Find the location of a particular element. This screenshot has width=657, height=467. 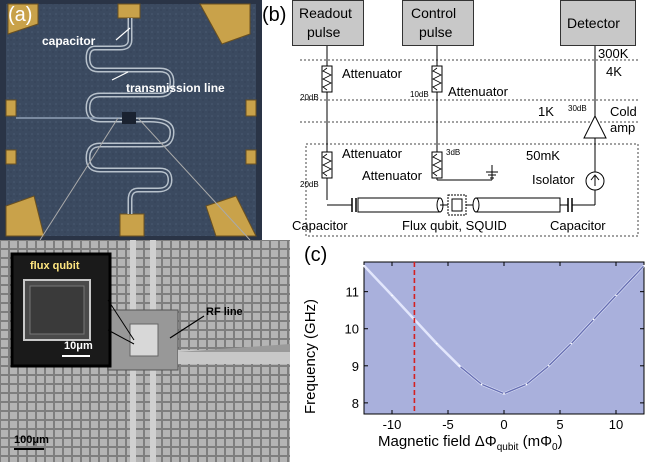

readout-pulse-box: Readout pulse is located at coordinates (328, 23).